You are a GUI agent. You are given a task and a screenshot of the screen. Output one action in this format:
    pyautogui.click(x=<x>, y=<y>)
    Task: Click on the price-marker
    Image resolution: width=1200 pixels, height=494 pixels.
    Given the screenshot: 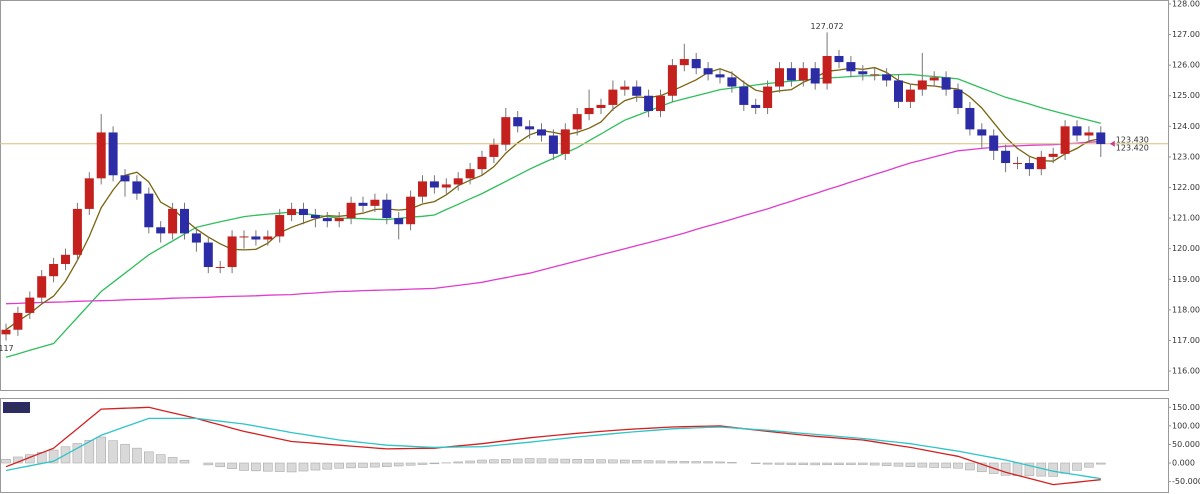 What is the action you would take?
    pyautogui.click(x=1112, y=143)
    